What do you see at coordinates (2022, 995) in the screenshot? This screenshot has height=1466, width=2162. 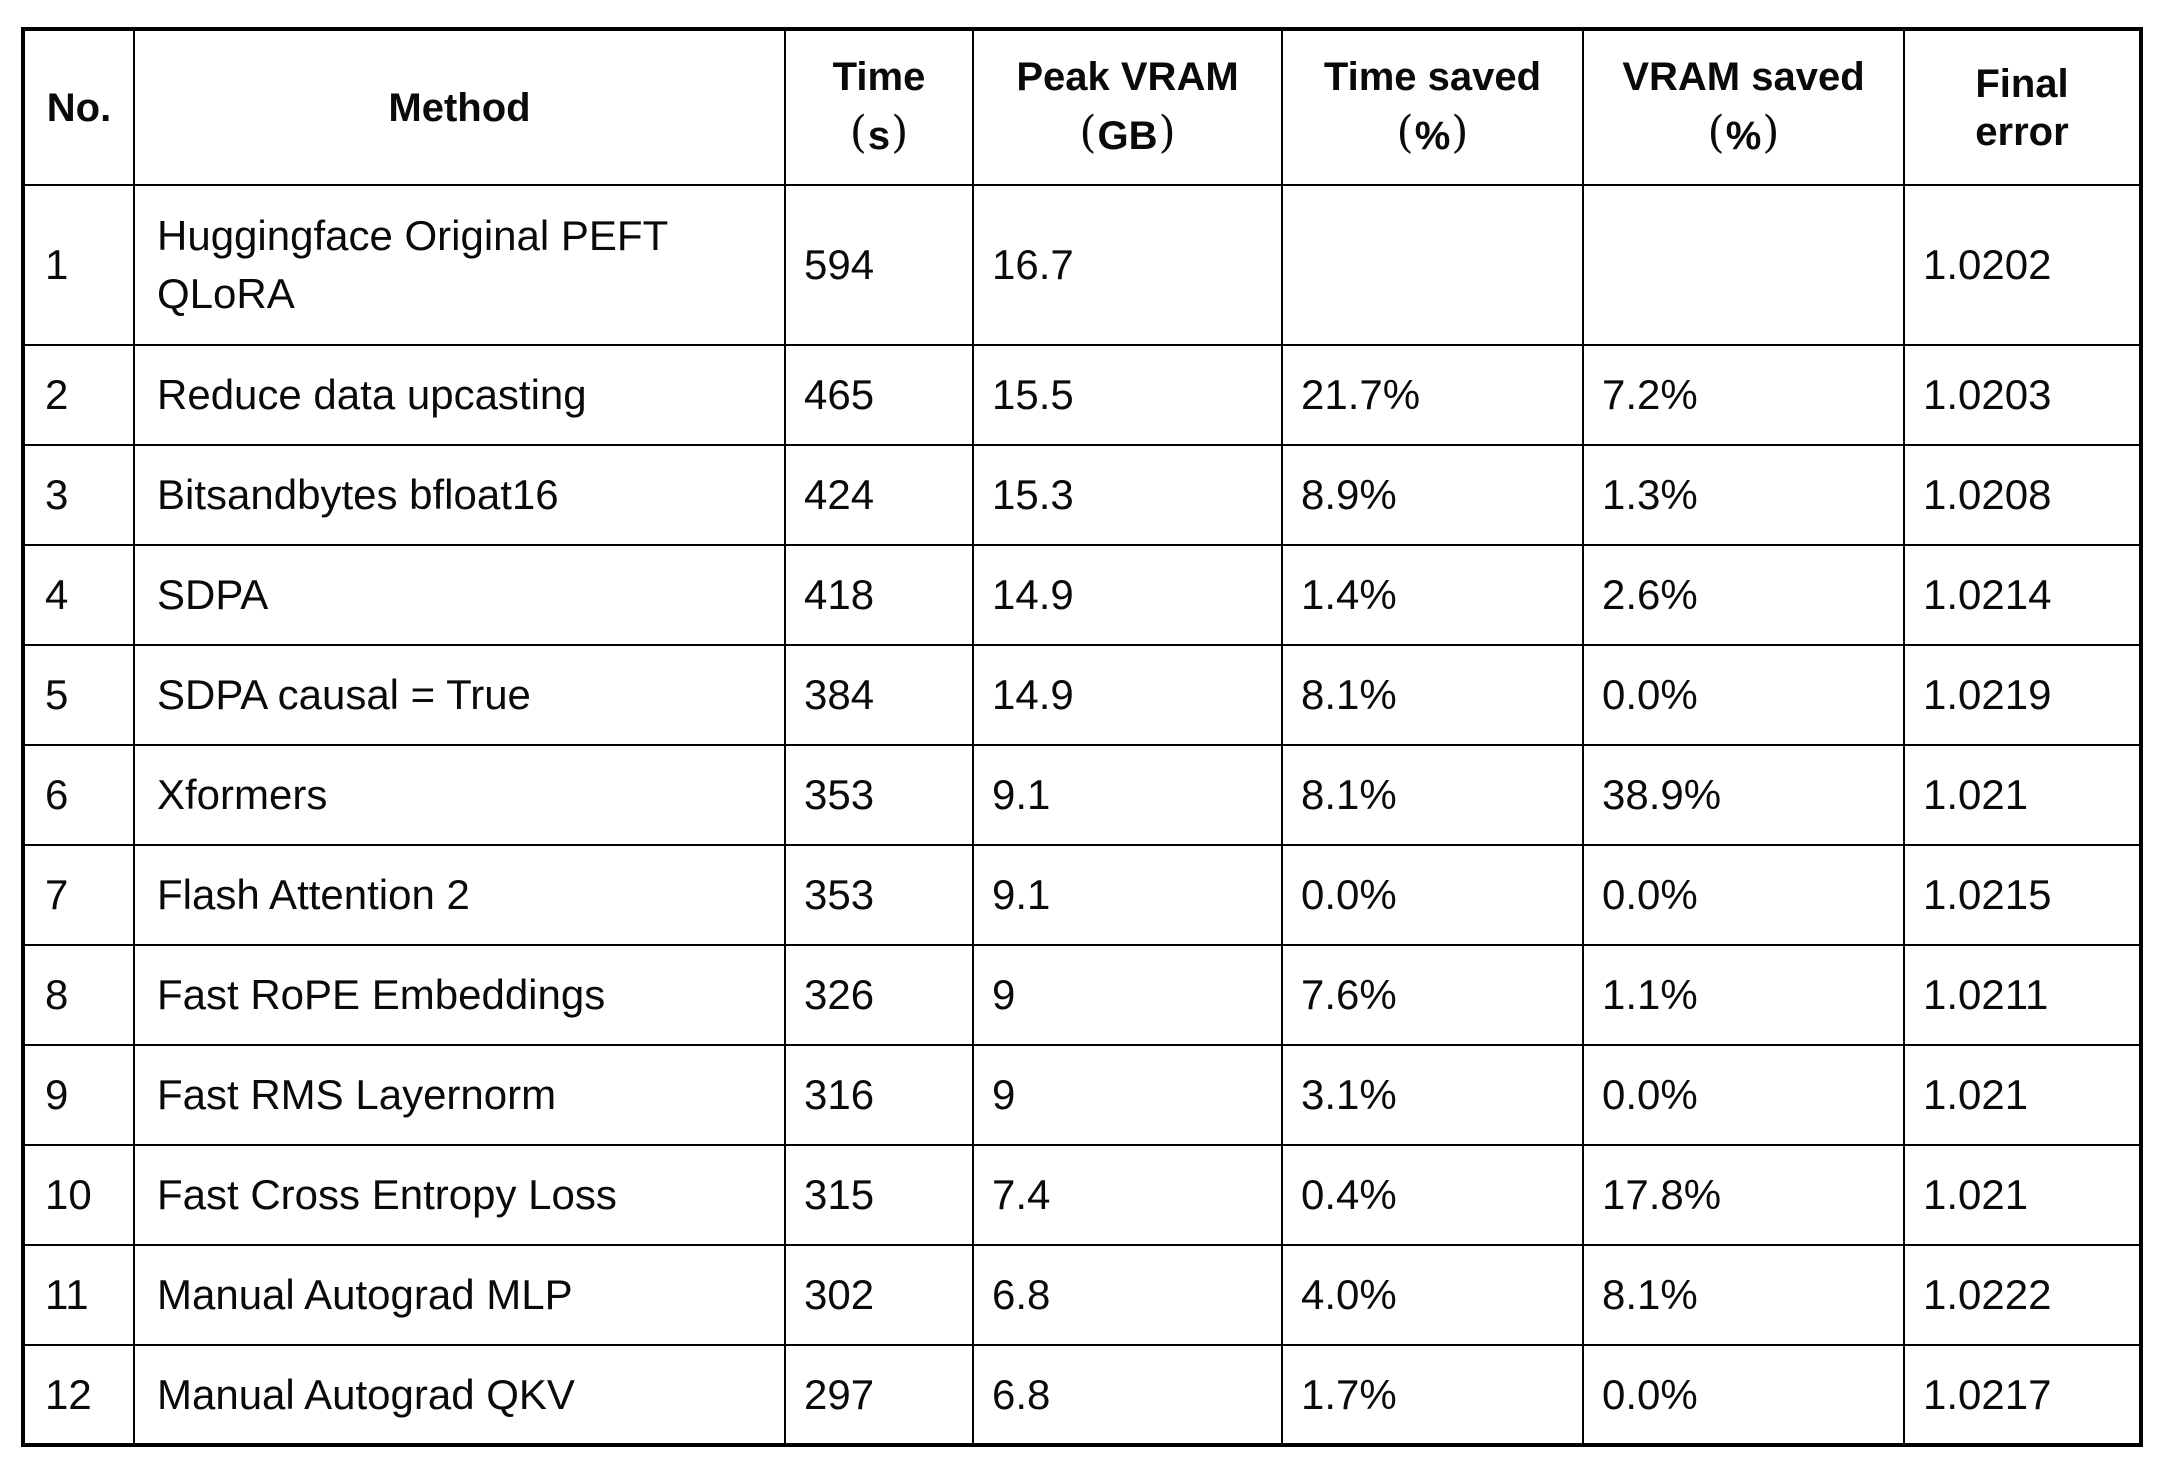 I see `final-error-cell: 1.0211` at bounding box center [2022, 995].